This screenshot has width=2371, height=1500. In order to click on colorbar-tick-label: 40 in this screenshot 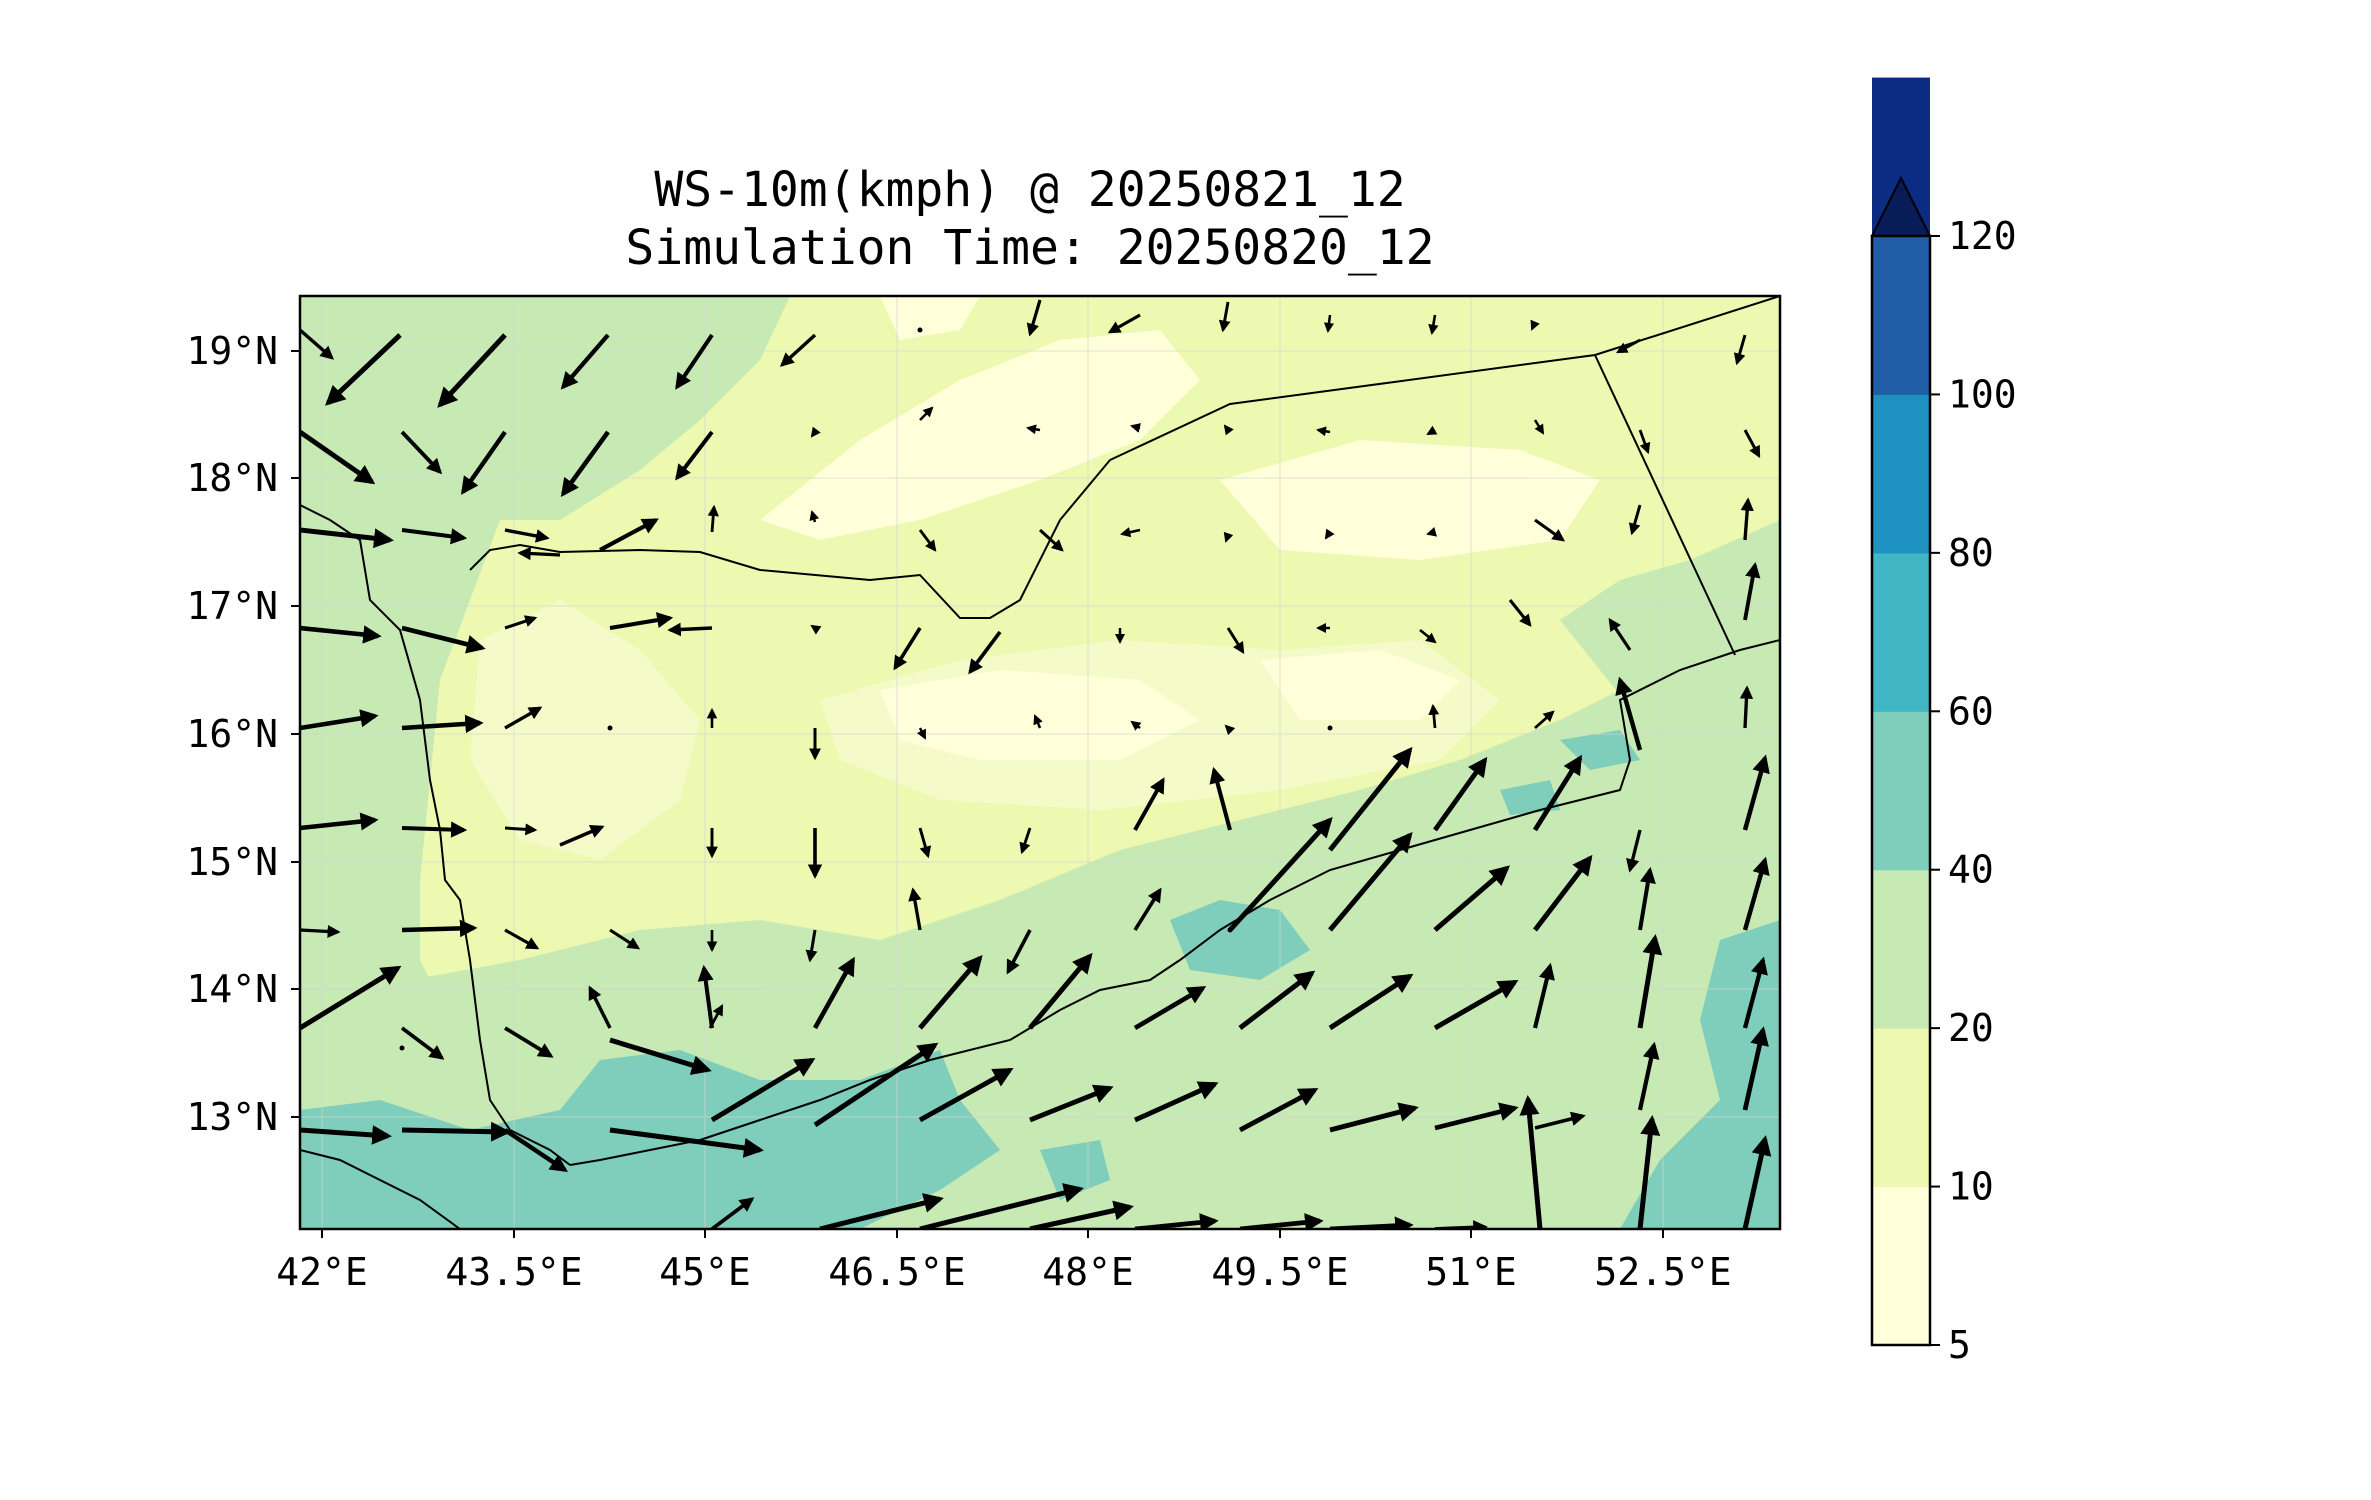, I will do `click(1971, 870)`.